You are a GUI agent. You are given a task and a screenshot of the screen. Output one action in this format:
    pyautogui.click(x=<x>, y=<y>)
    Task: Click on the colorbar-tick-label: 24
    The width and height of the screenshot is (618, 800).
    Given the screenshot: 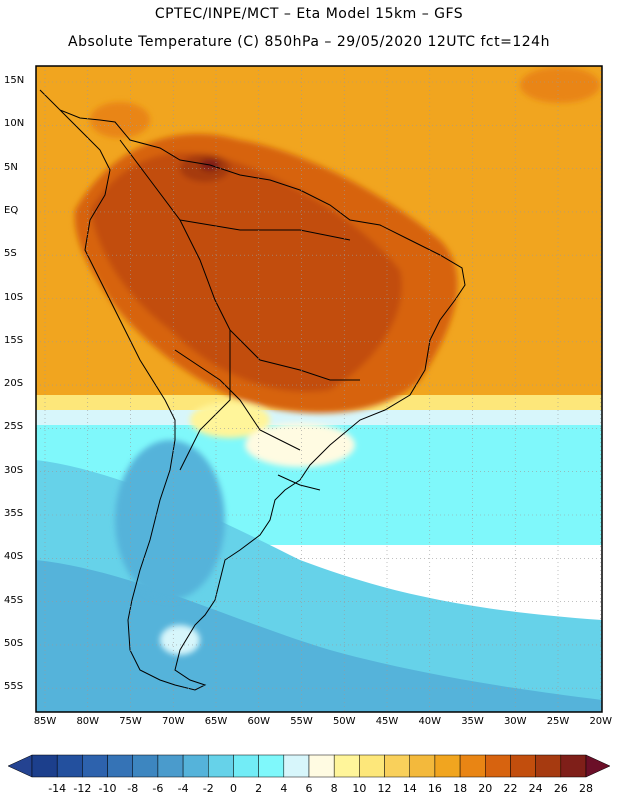 What is the action you would take?
    pyautogui.click(x=535, y=788)
    